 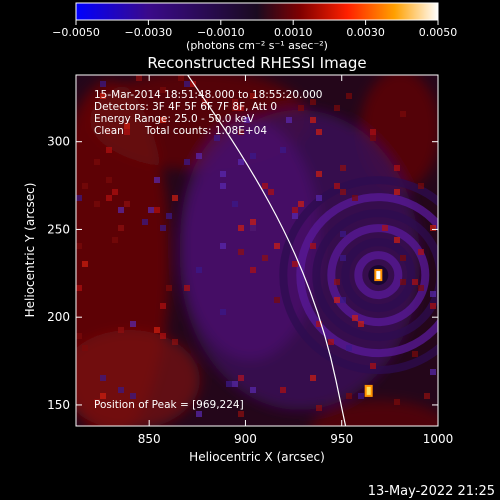 What do you see at coordinates (373, 333) in the screenshot?
I see `bright-sources` at bounding box center [373, 333].